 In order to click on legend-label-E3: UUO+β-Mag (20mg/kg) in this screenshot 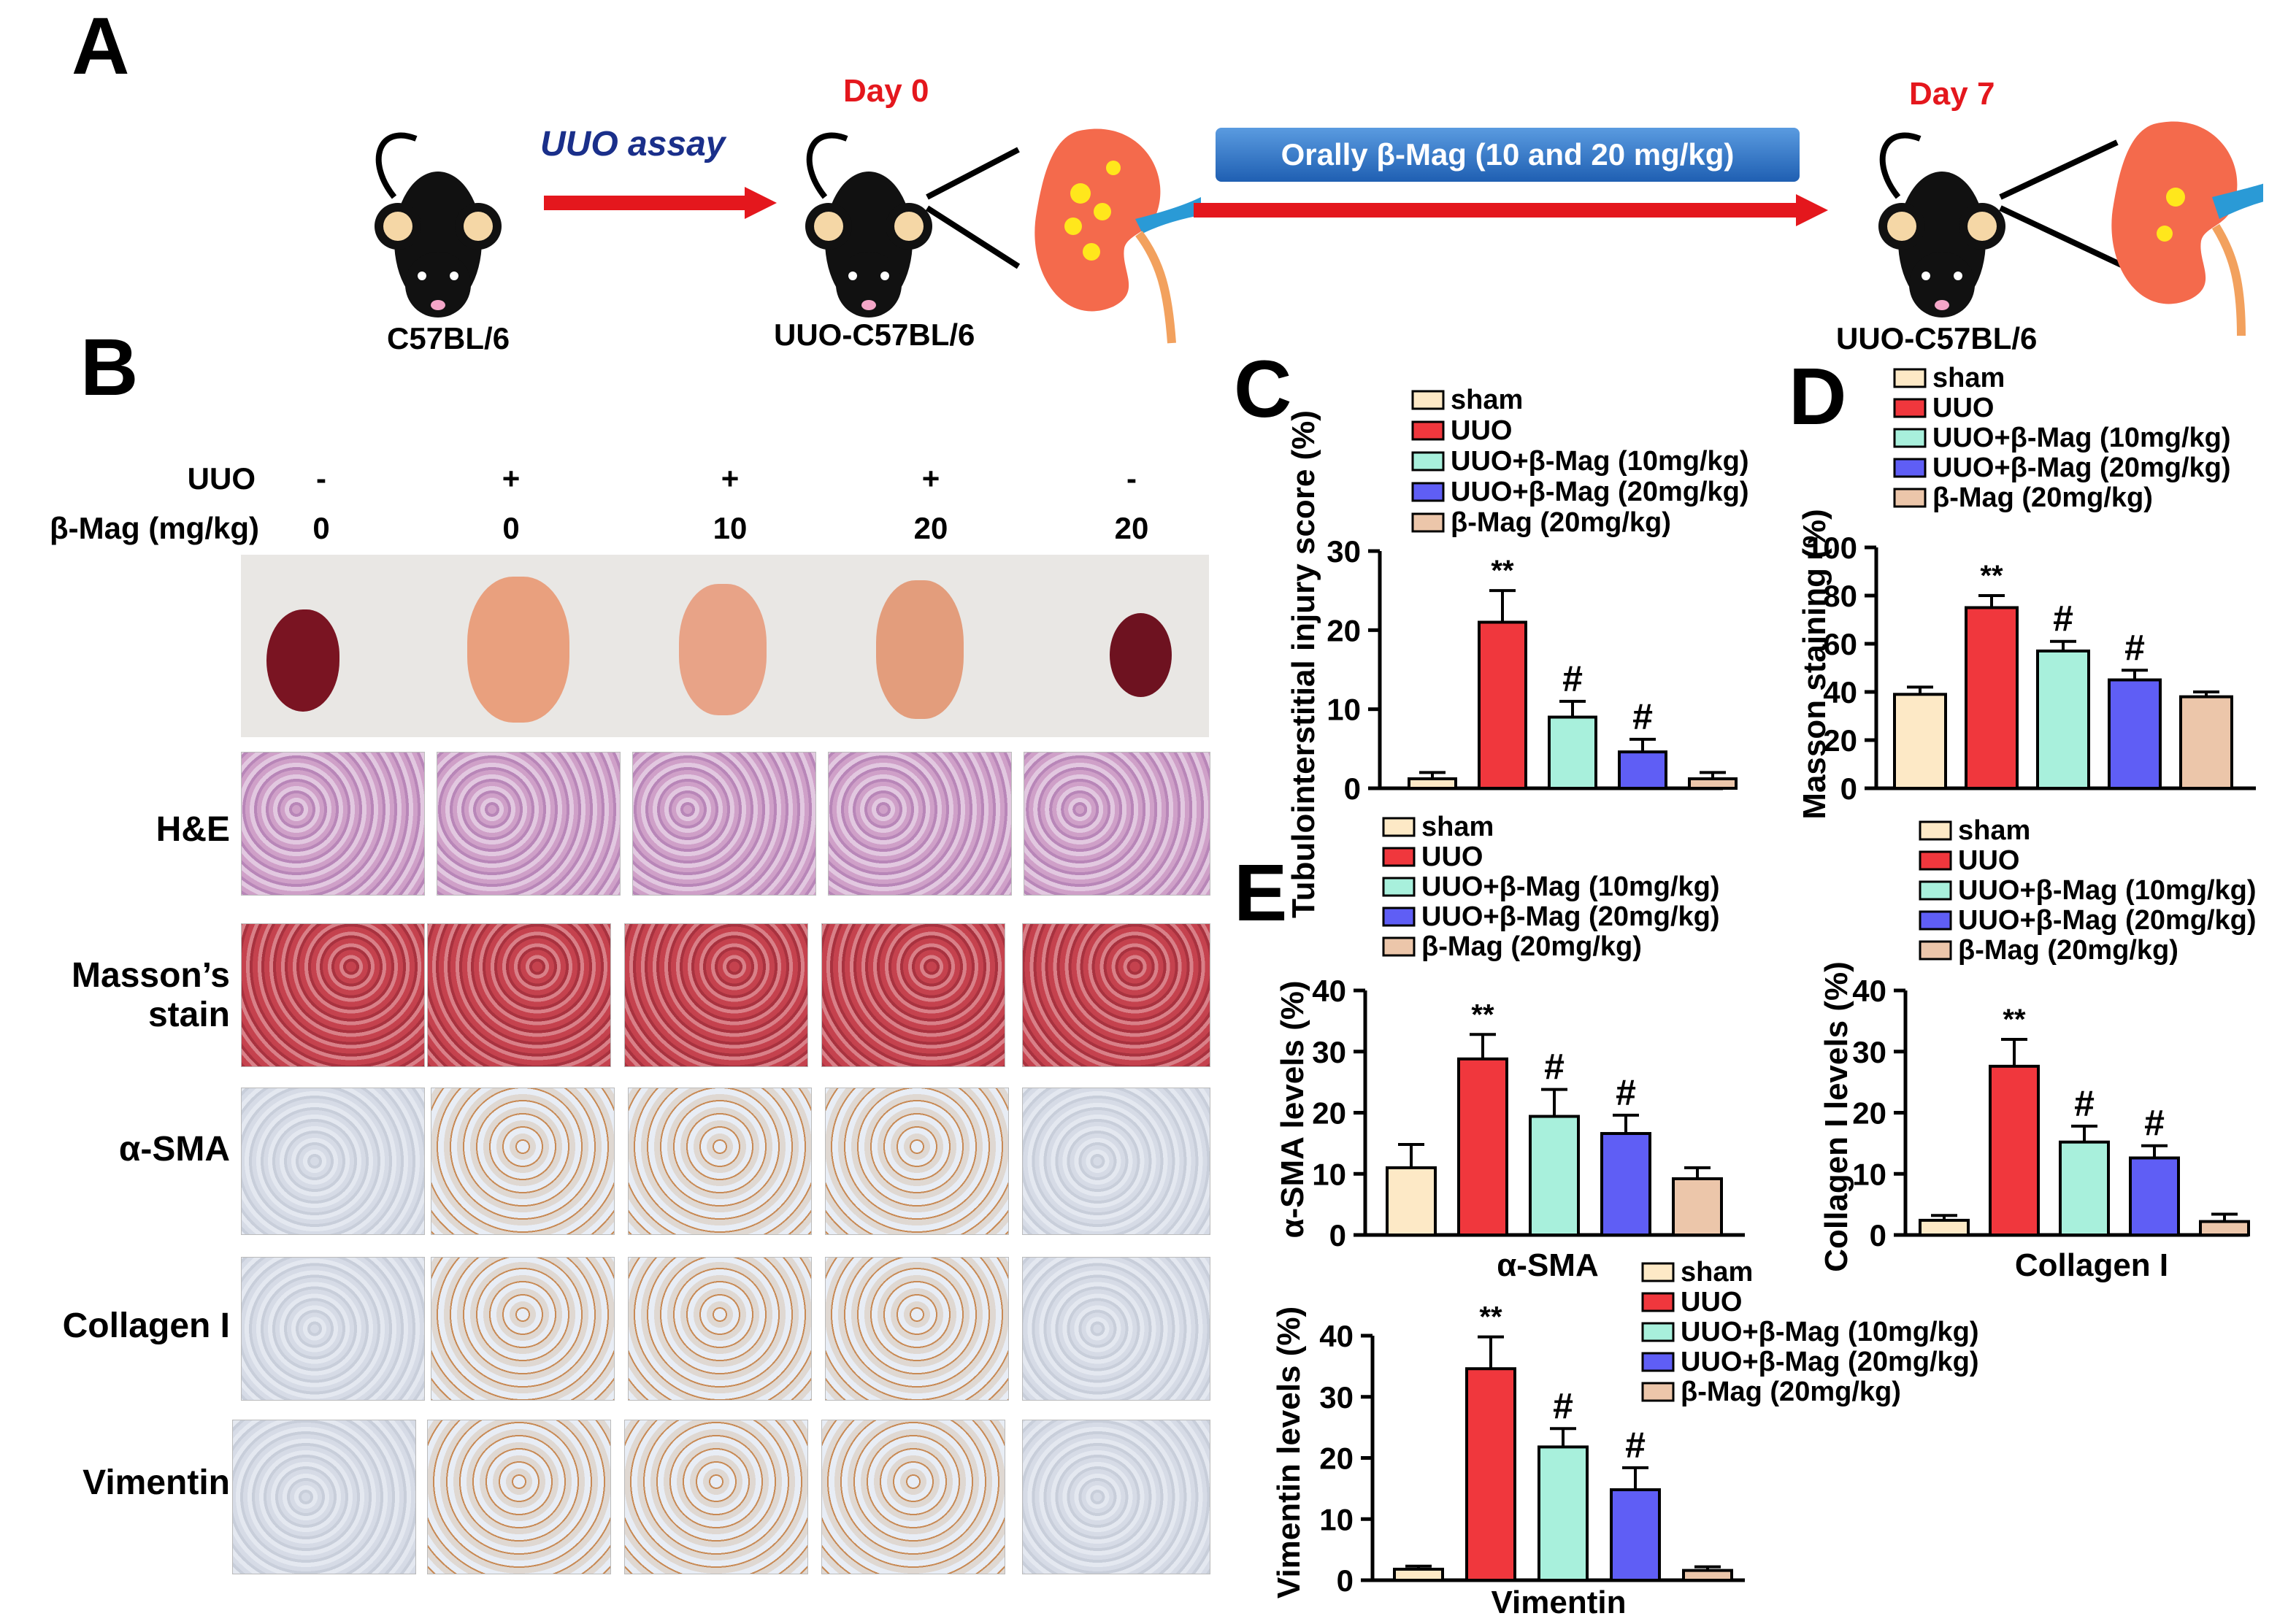, I will do `click(1830, 1362)`.